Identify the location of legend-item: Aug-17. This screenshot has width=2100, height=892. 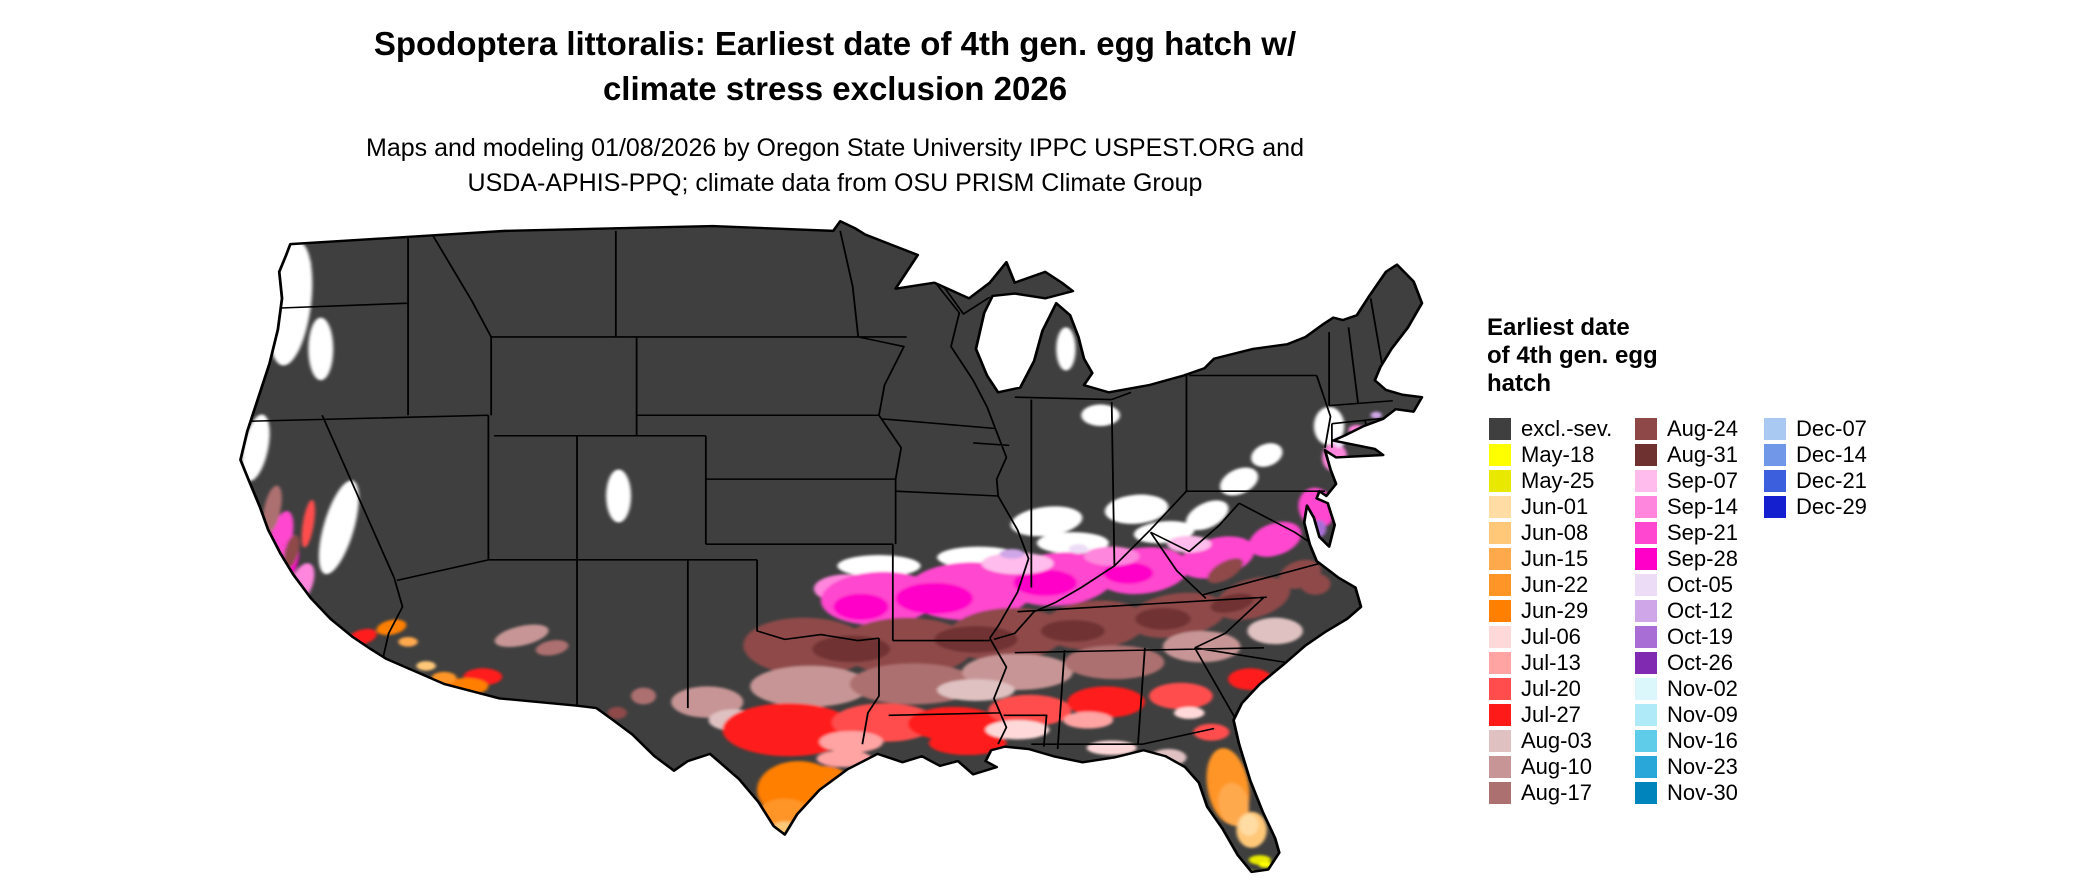
(1562, 793).